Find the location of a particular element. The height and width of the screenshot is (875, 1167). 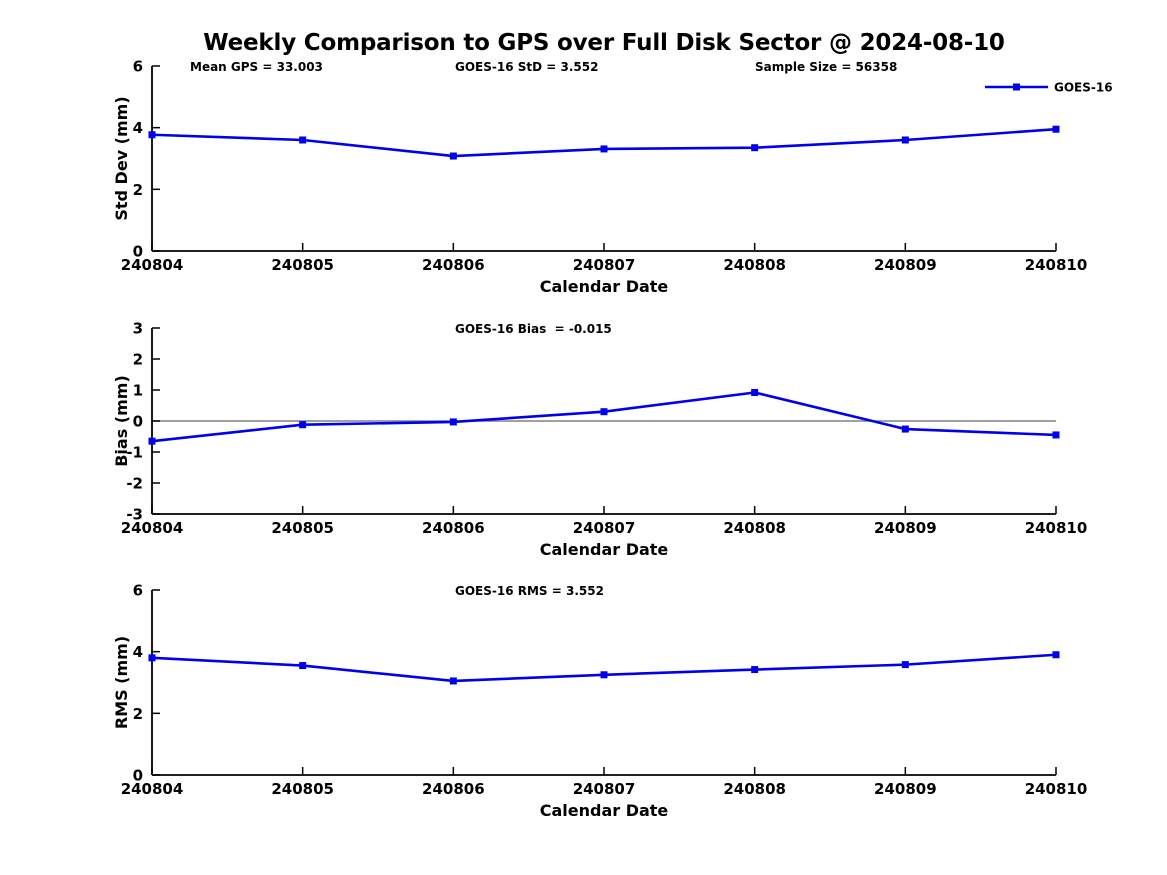

y-axis-label: Std Dev (mm) is located at coordinates (121, 158).